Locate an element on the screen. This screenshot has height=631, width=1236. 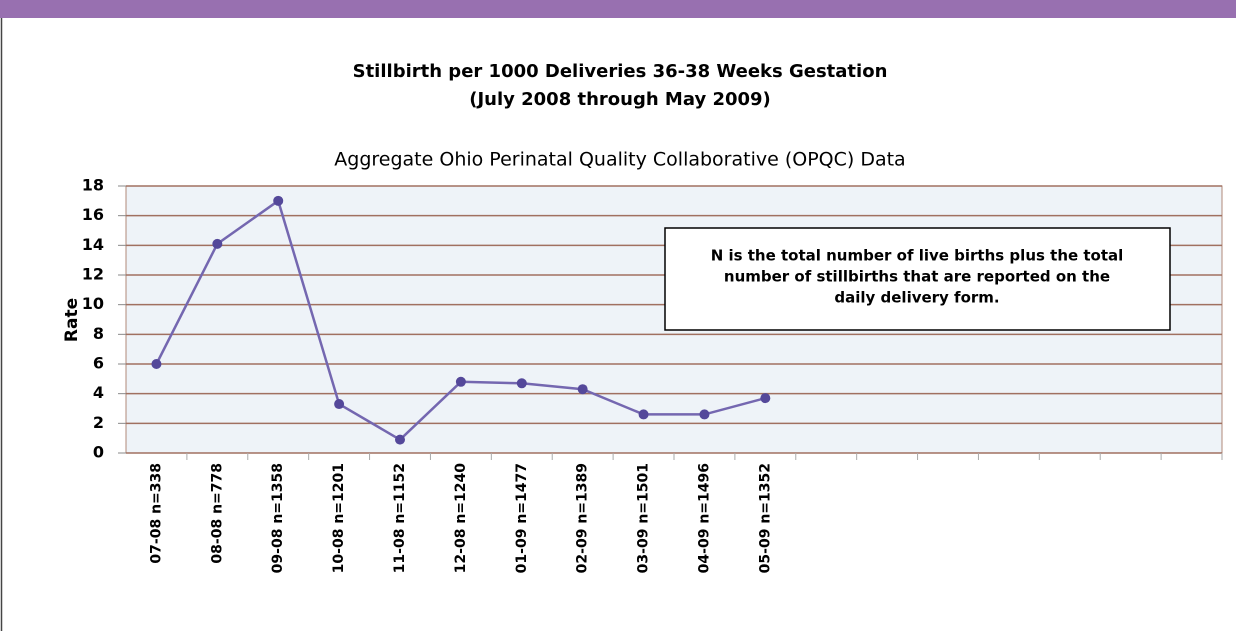
x-tick-label: 10-08 n=1201 is located at coordinates (339, 518).